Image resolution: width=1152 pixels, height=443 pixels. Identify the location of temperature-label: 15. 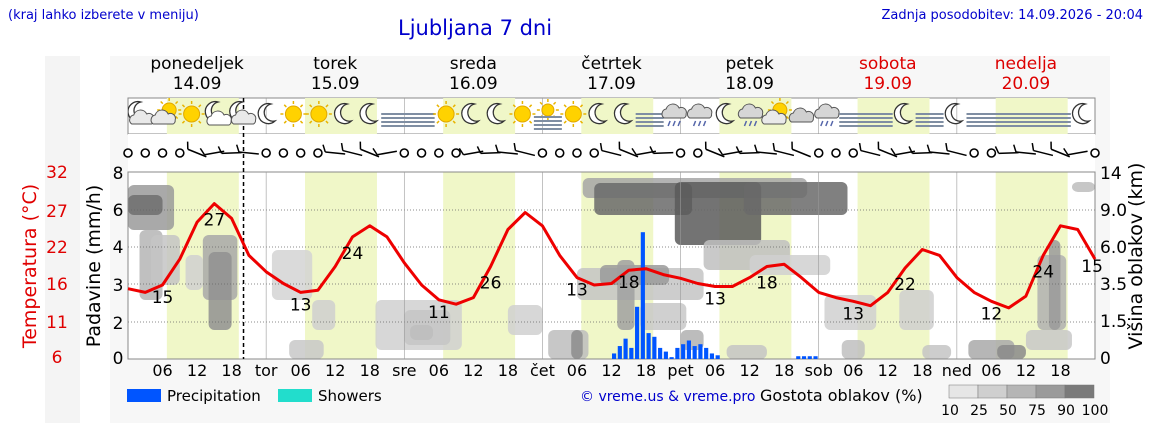
(163, 298).